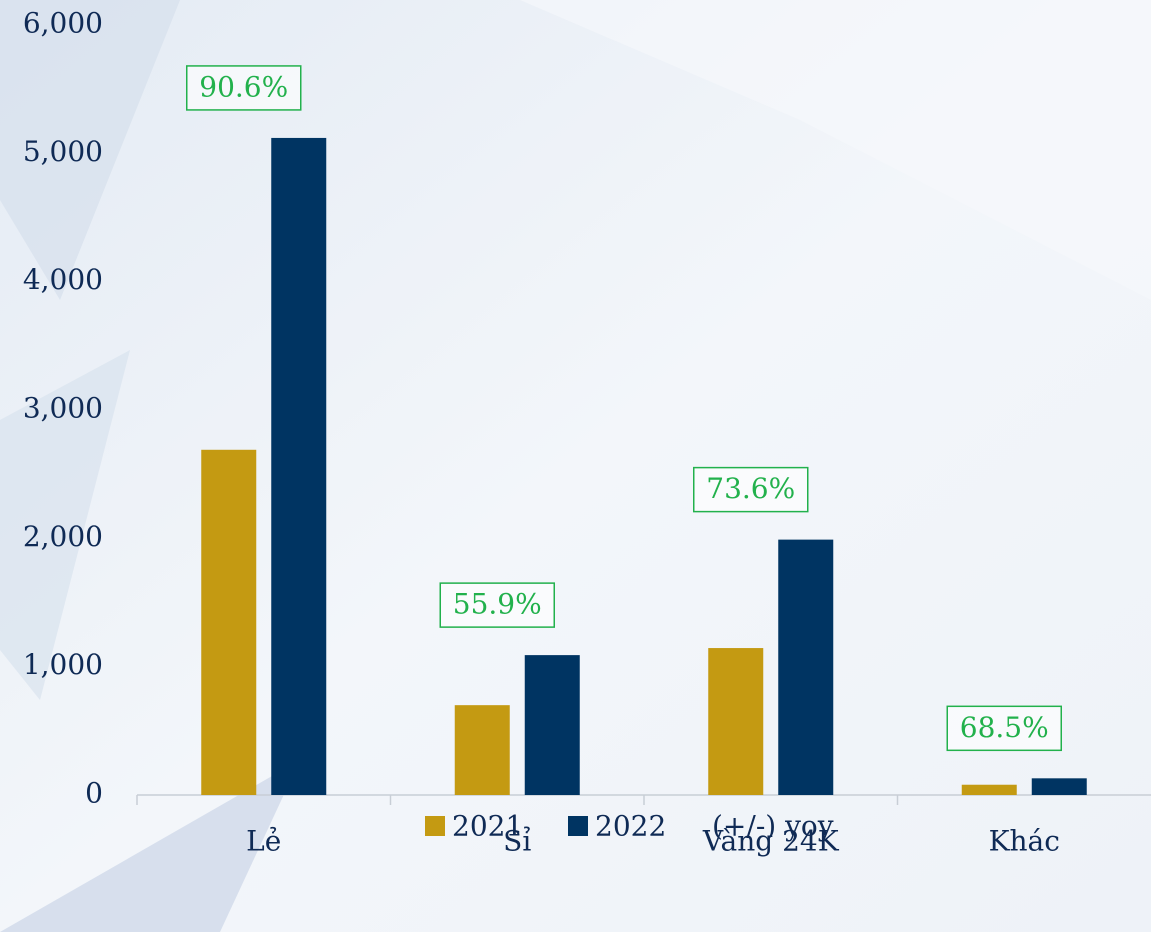 Image resolution: width=1151 pixels, height=932 pixels. What do you see at coordinates (773, 826) in the screenshot?
I see `legend-label: (+/-) yoy` at bounding box center [773, 826].